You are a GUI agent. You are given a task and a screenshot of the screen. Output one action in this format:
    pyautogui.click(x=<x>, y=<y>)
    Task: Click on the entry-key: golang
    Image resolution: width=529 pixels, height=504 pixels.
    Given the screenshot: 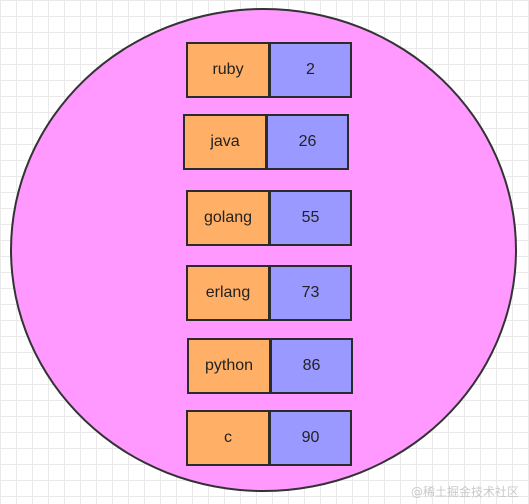 What is the action you would take?
    pyautogui.click(x=228, y=218)
    